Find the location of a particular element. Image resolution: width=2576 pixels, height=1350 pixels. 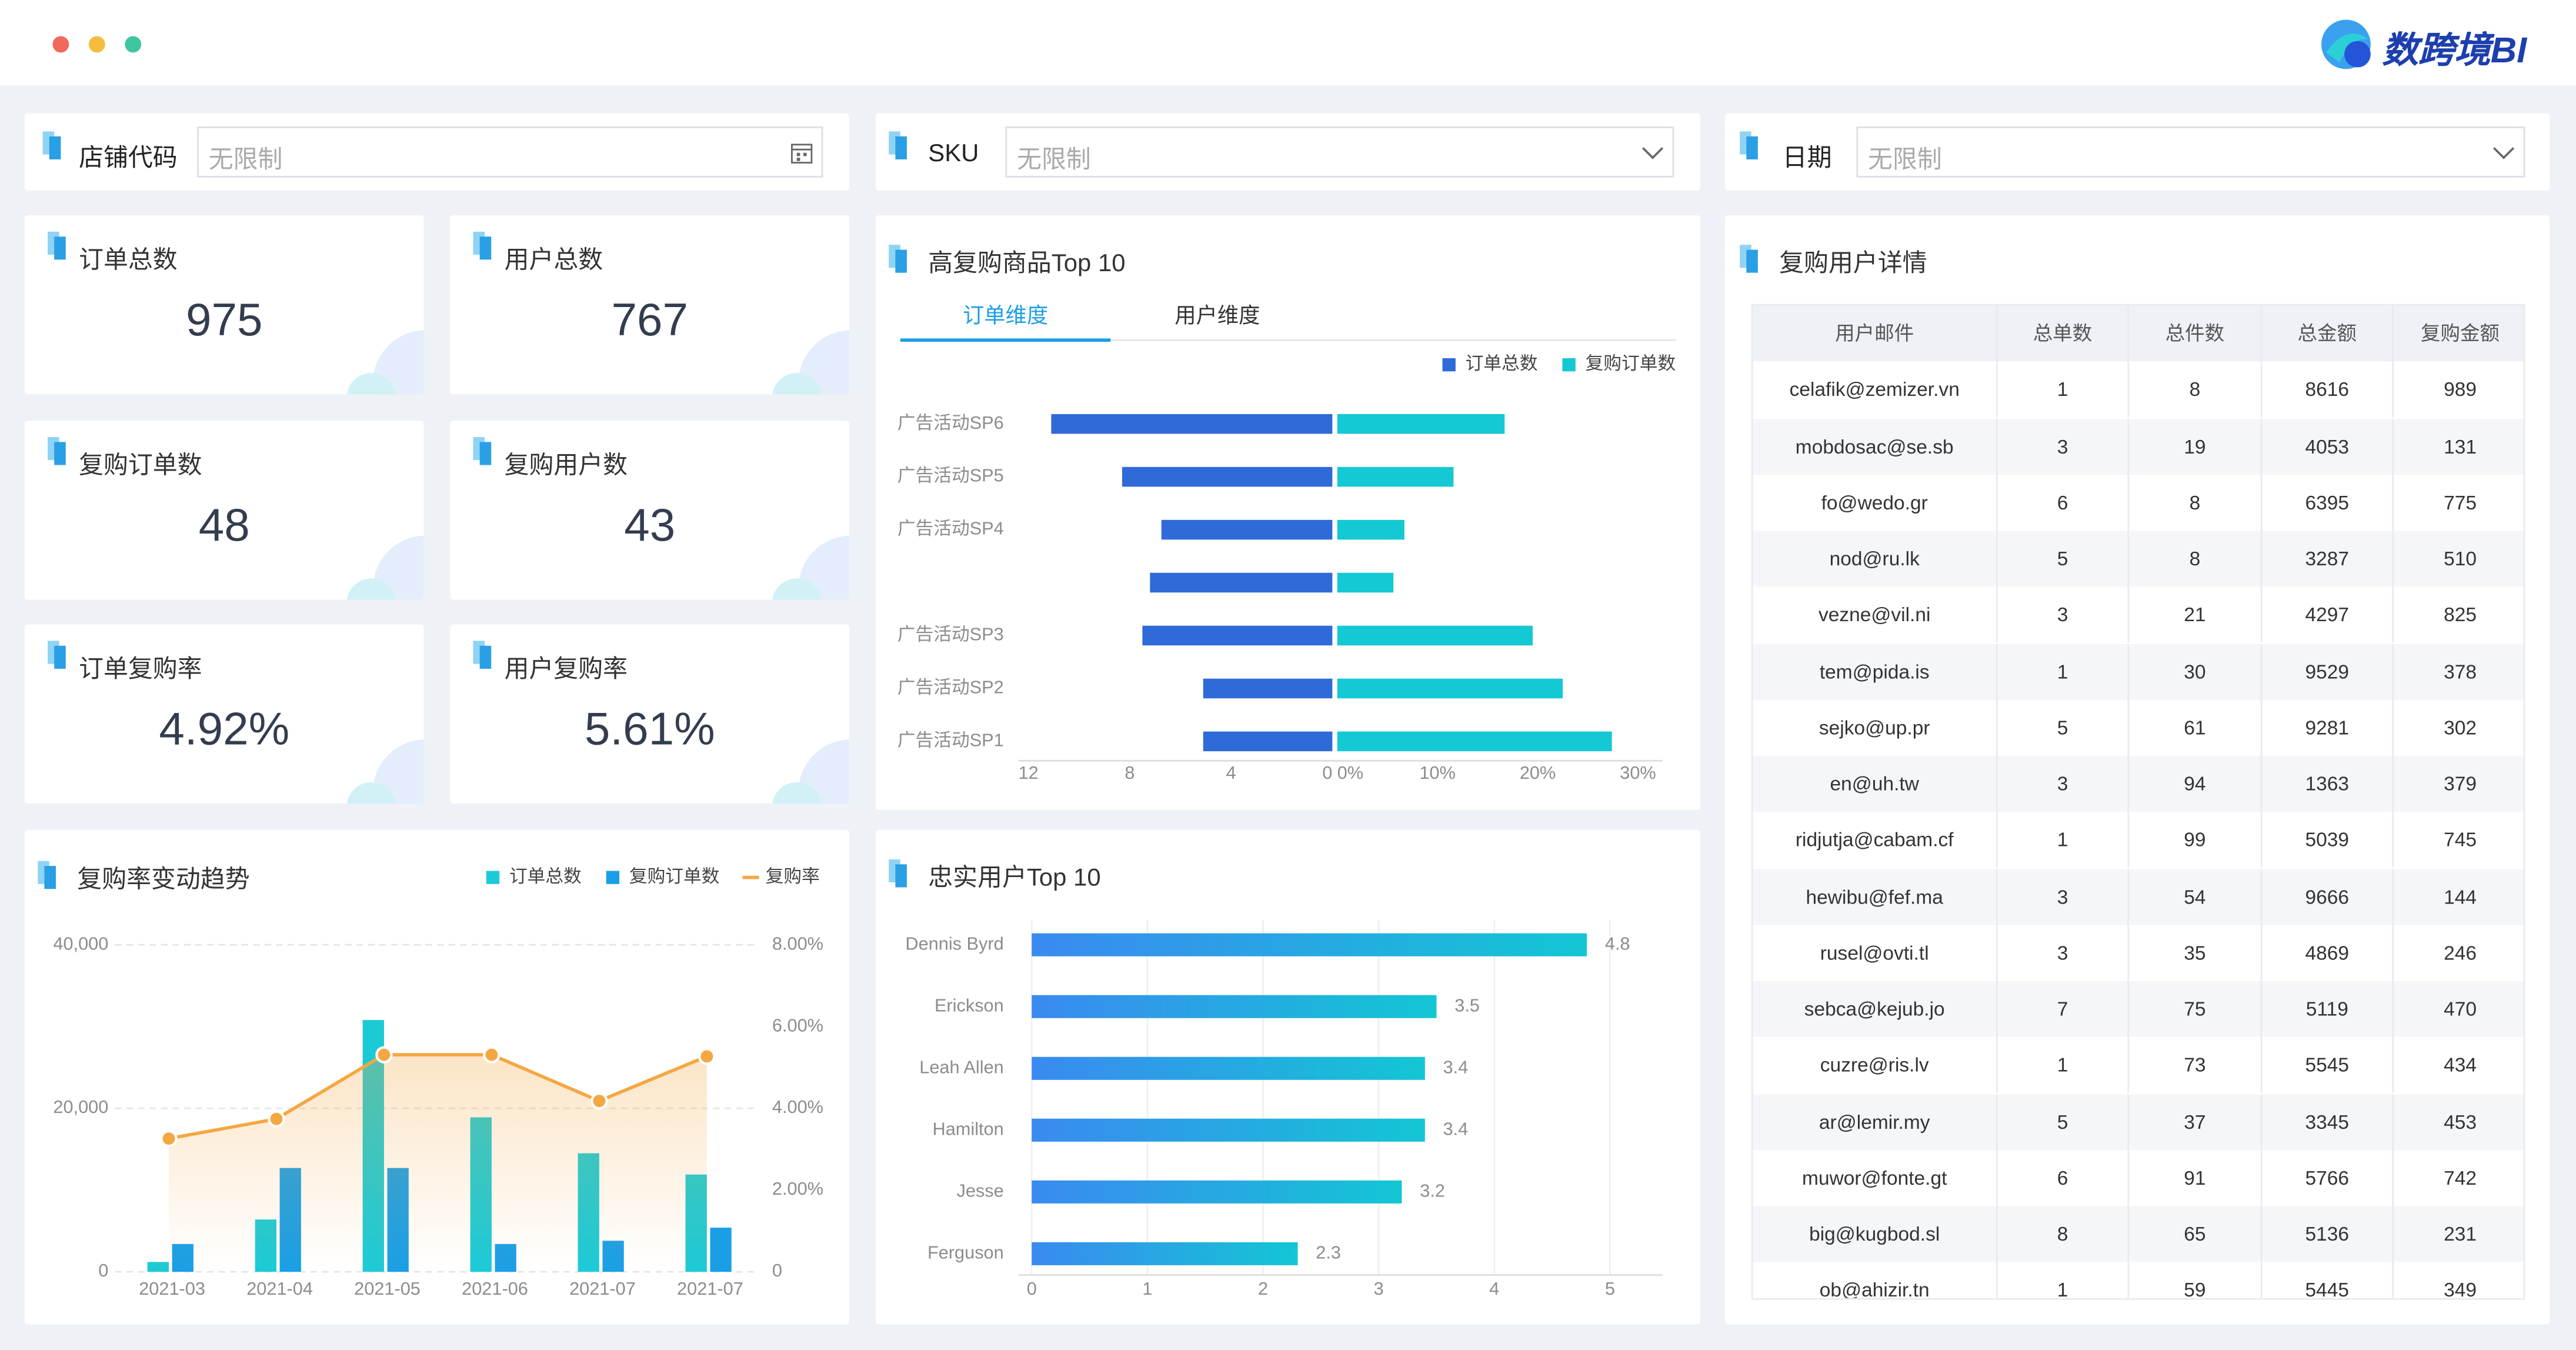

kpi-label: 复购用户数 is located at coordinates (566, 466).